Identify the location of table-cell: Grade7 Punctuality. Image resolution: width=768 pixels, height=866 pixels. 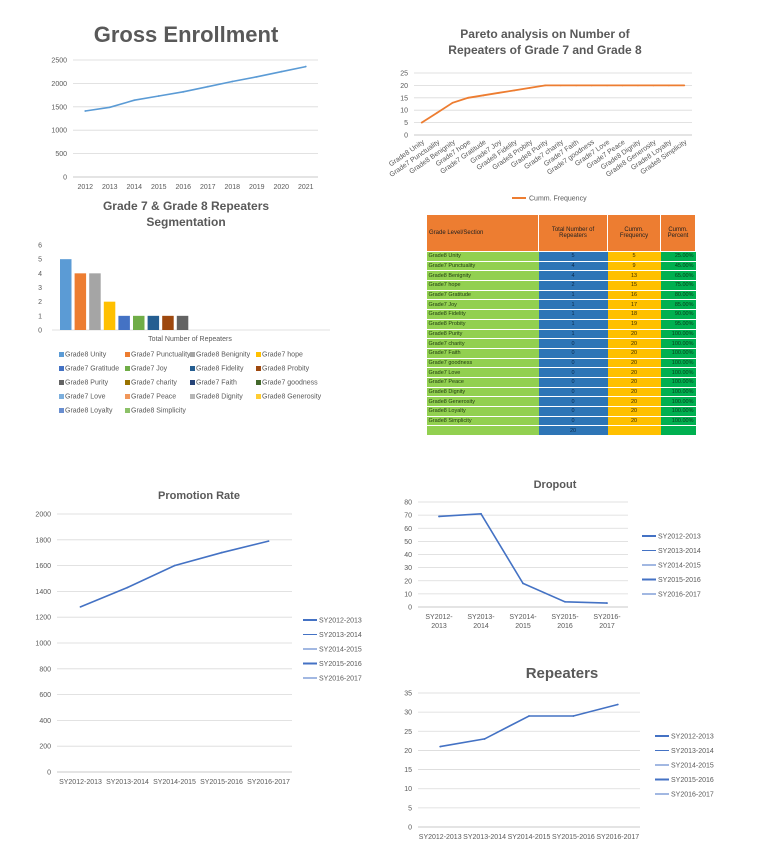
(482, 266).